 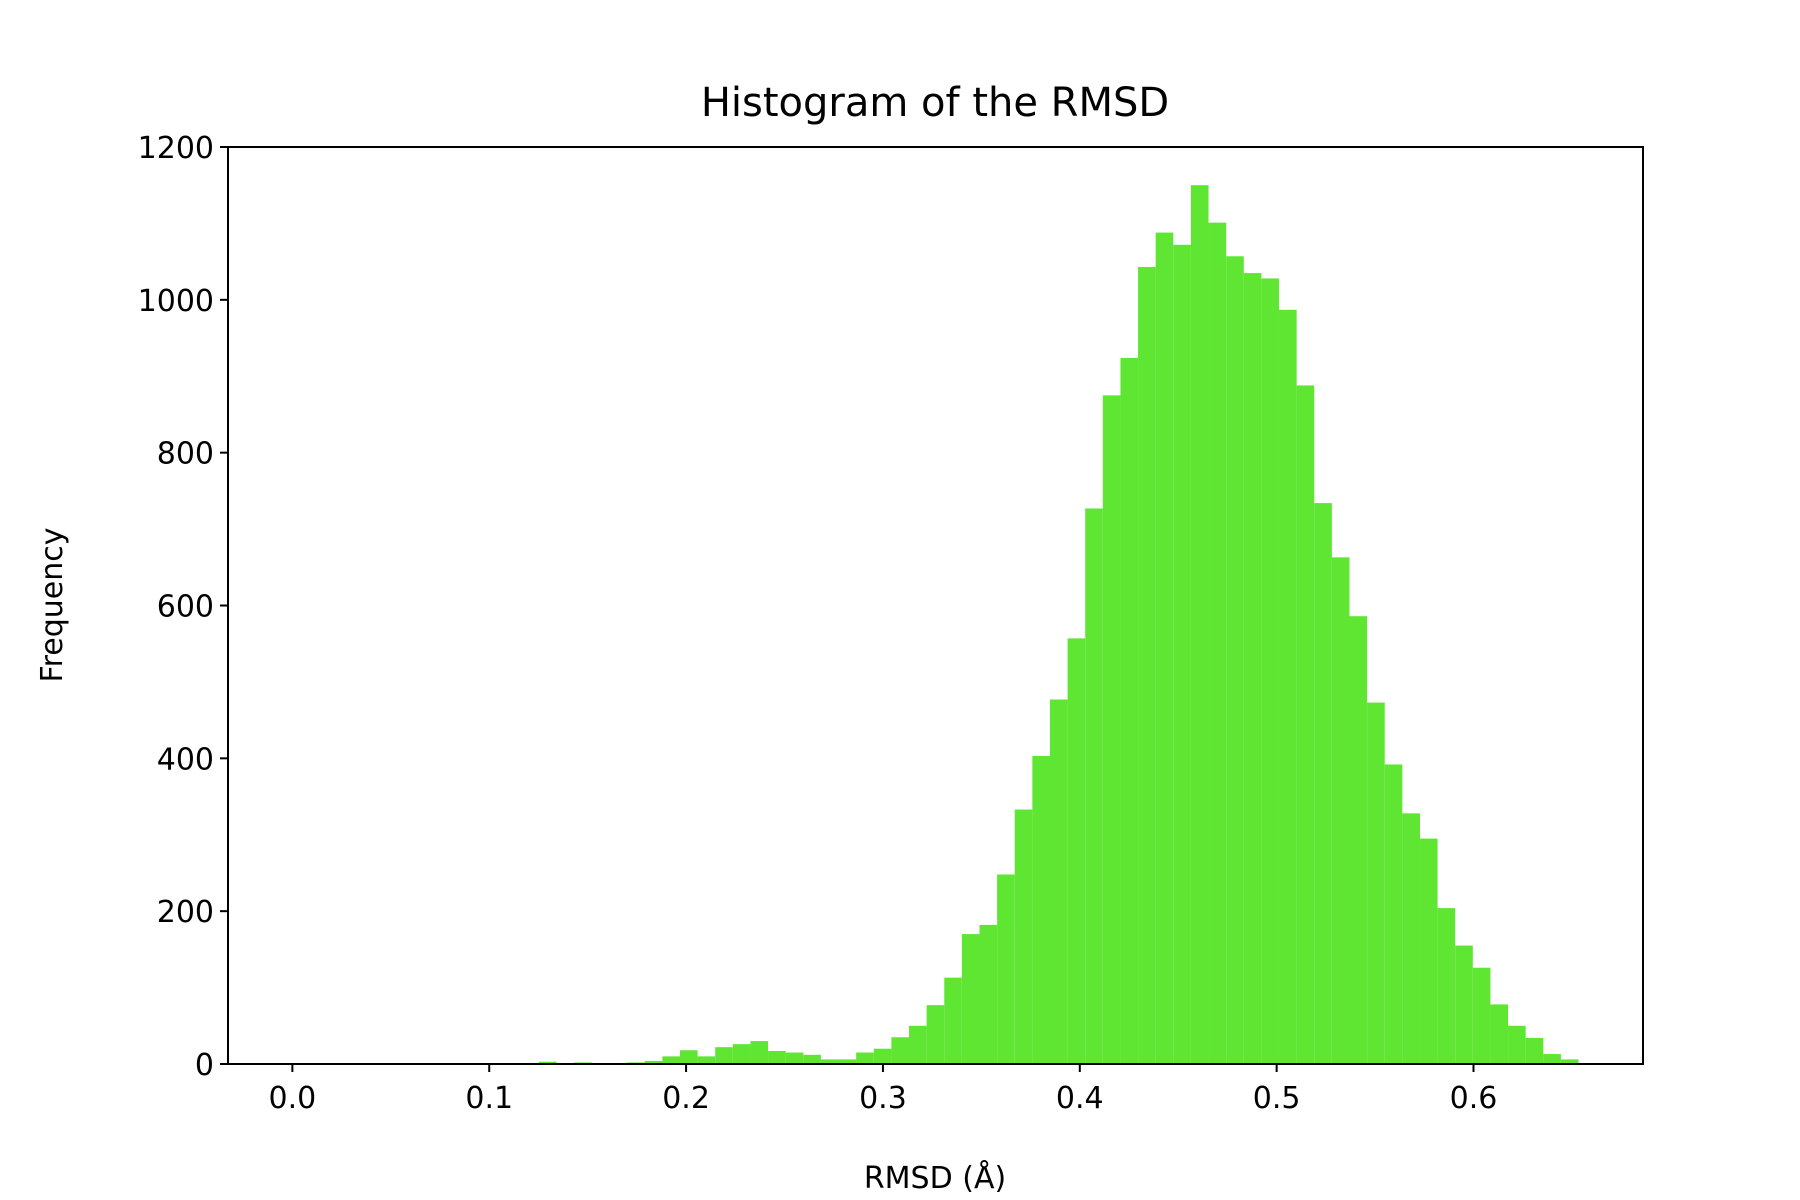 I want to click on x-tick-label: 0.2, so click(x=686, y=1098).